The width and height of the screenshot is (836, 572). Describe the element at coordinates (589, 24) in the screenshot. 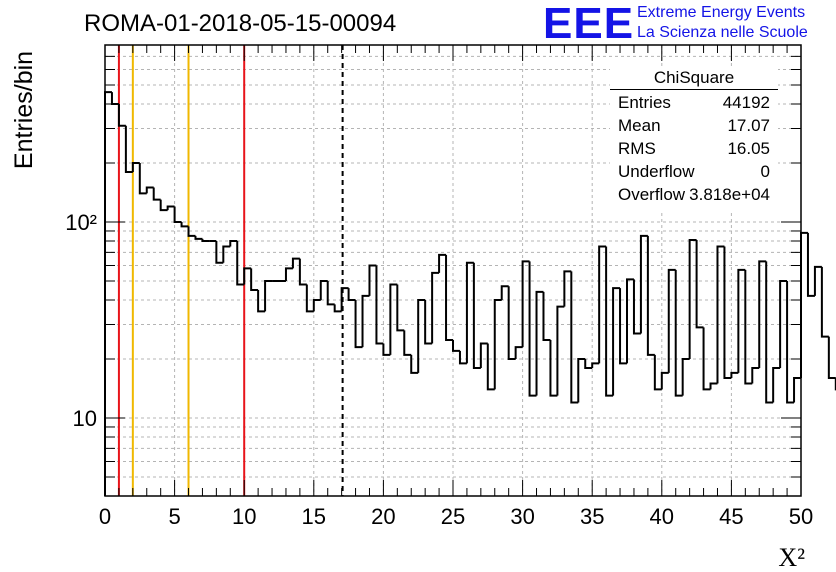

I see `eee-logo-mark: EEE` at that location.